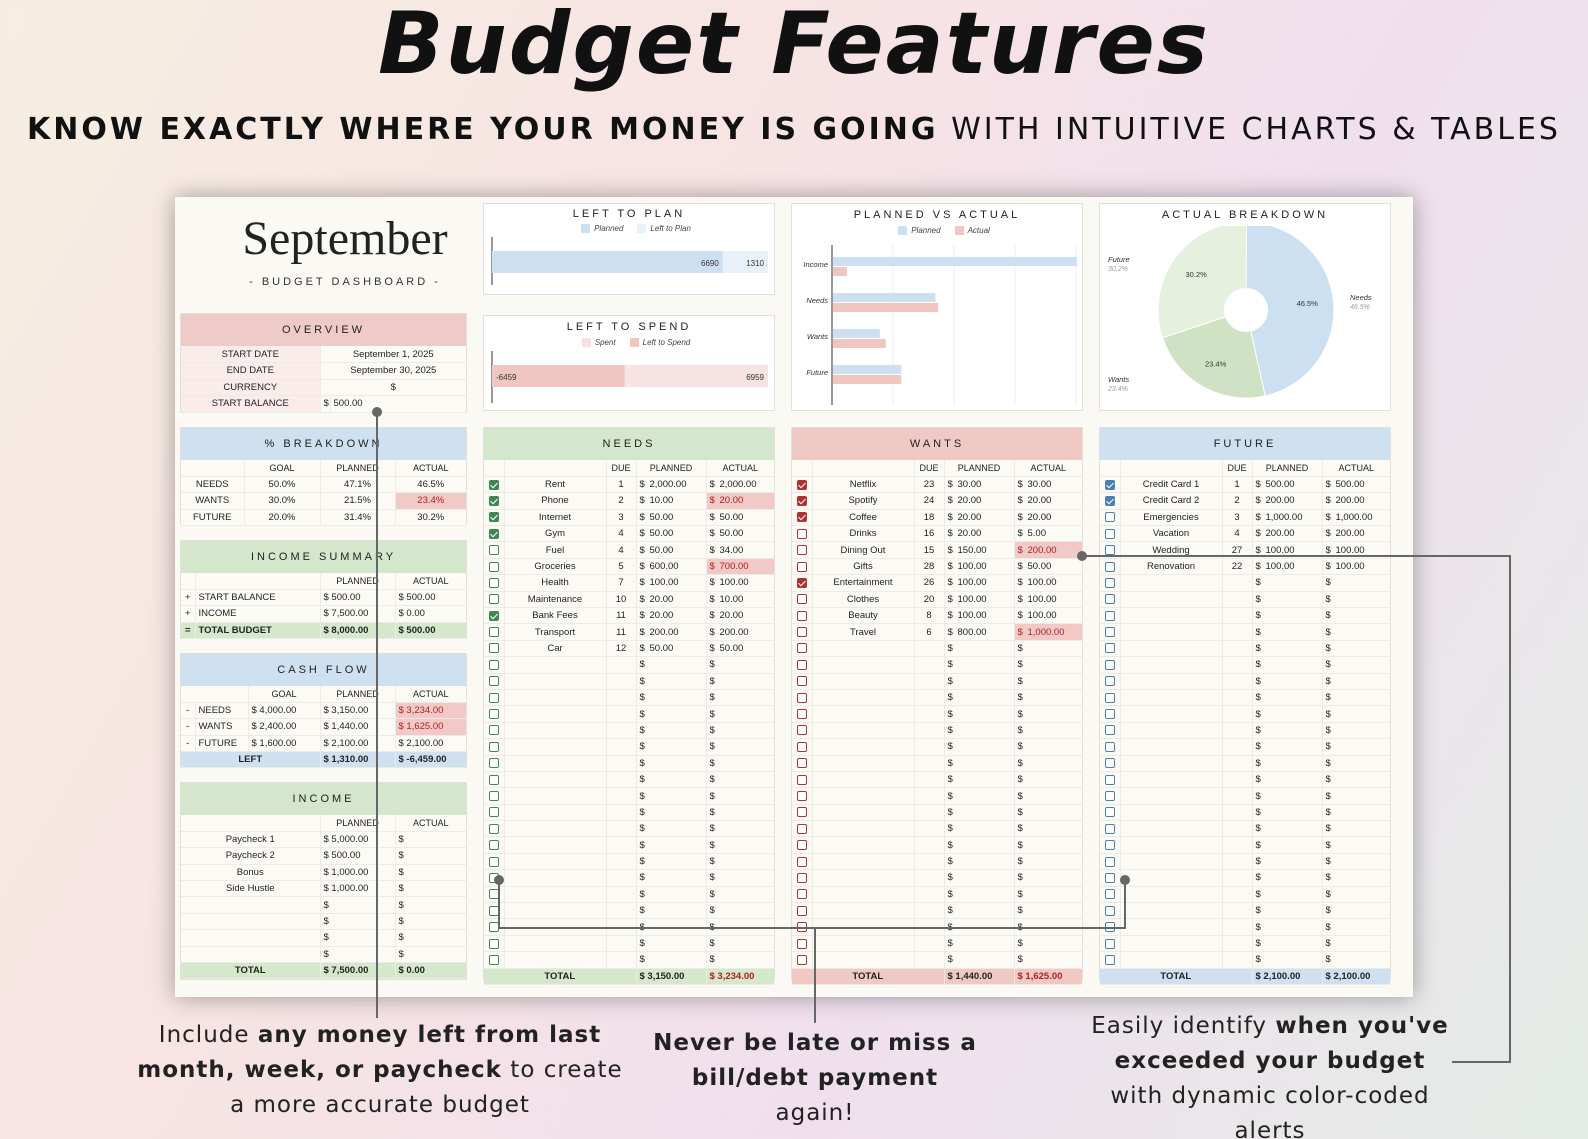 The image size is (1588, 1139). I want to click on income-source: Paycheck 2, so click(251, 856).